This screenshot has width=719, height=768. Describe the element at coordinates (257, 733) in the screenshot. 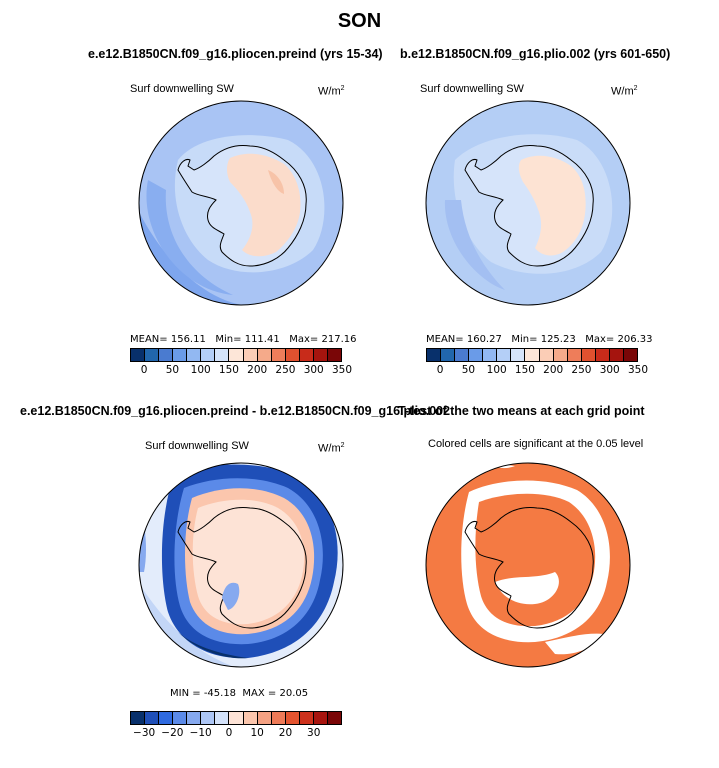

I see `colorbar-tick-label: 10` at that location.